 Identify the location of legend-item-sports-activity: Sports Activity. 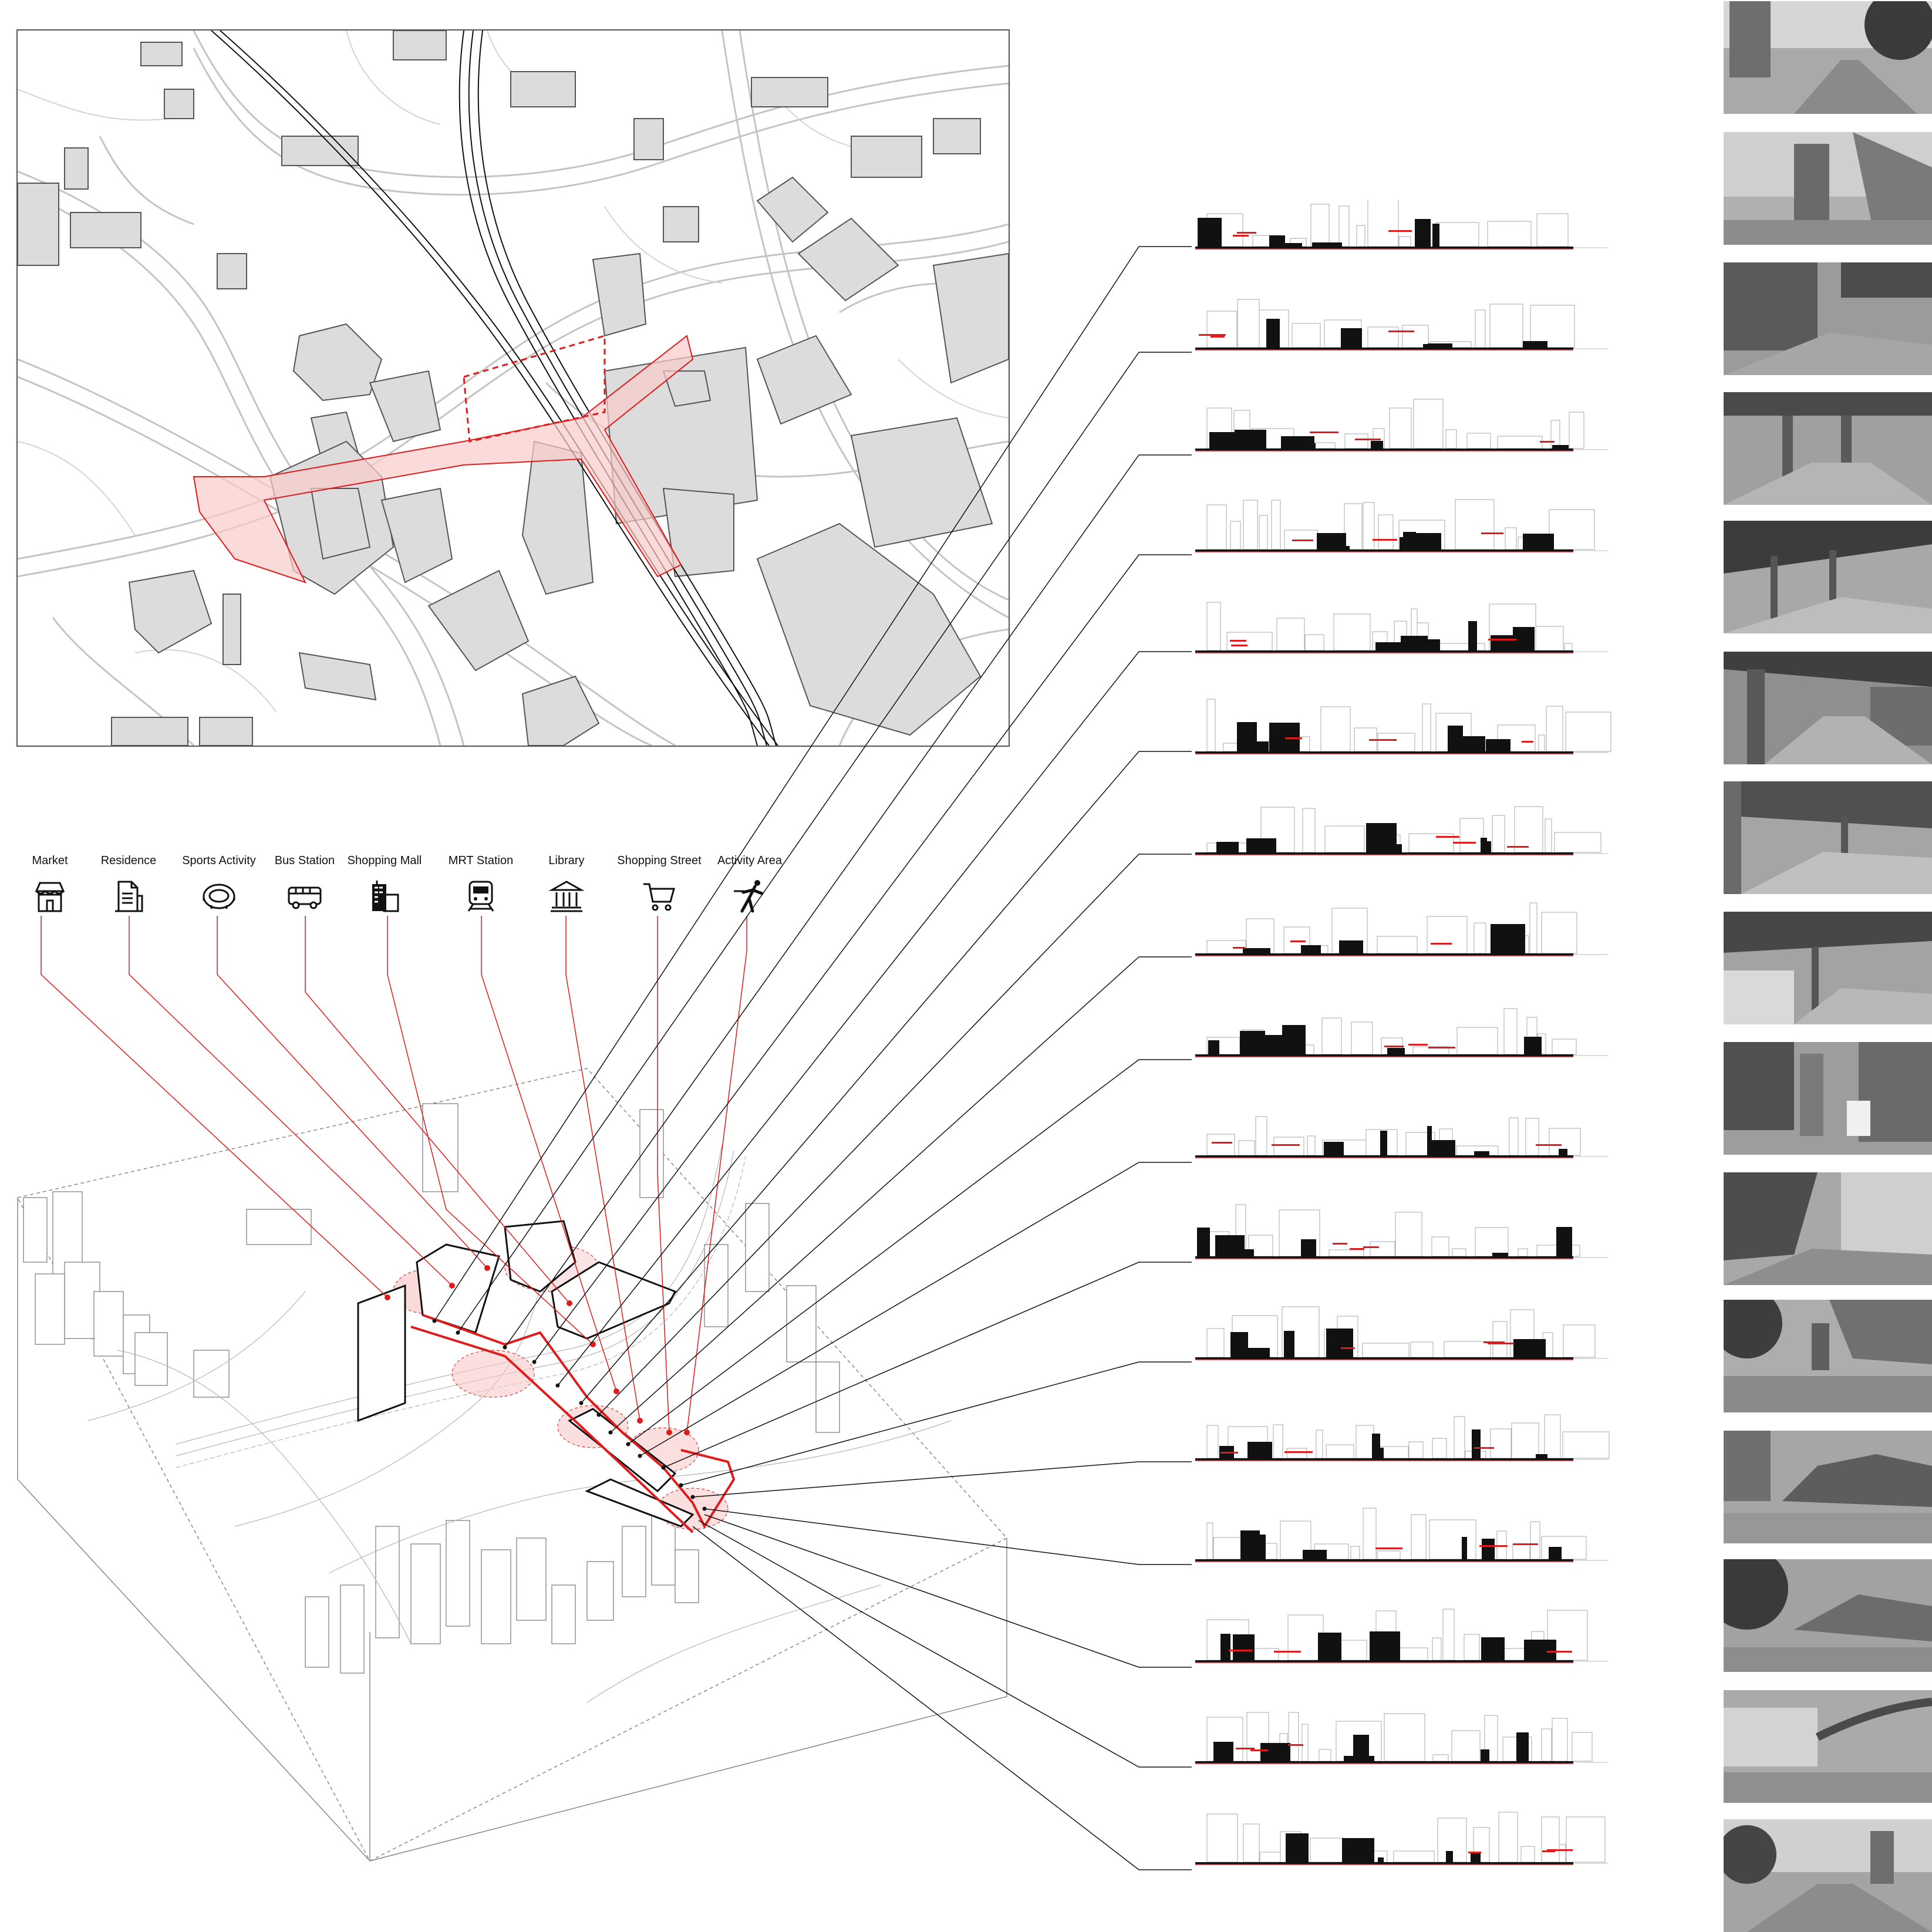
(219, 884).